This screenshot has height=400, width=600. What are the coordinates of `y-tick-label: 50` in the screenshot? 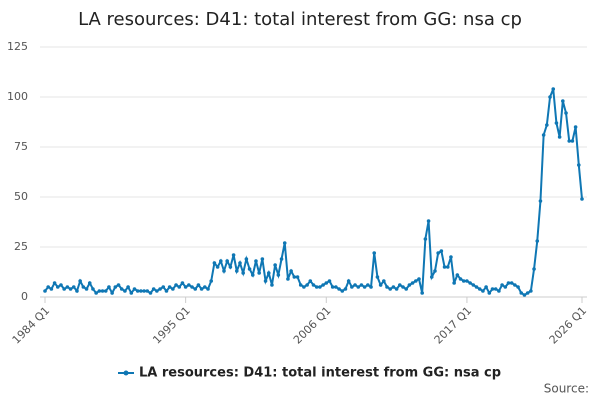 It's located at (21, 196).